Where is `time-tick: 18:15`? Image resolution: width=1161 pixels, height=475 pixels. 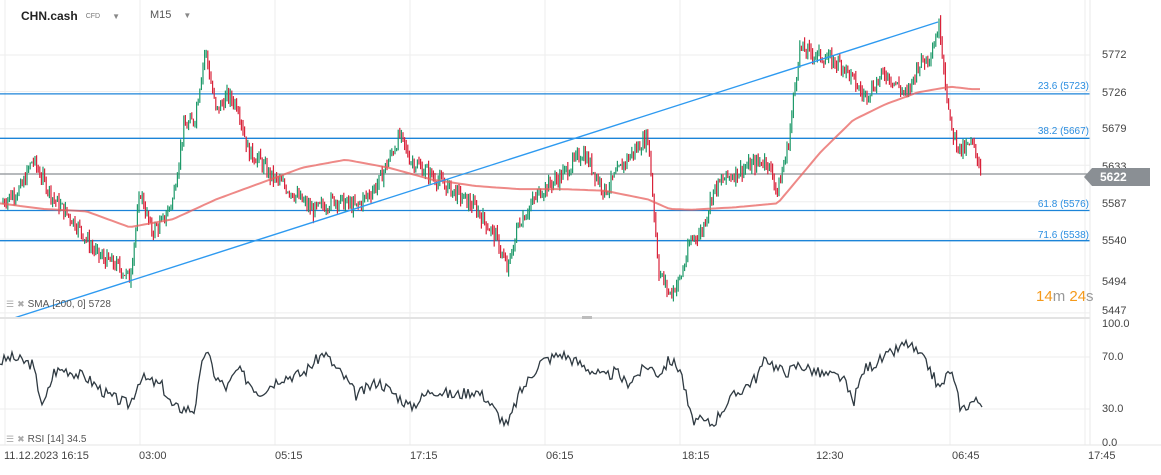 time-tick: 18:15 is located at coordinates (696, 456).